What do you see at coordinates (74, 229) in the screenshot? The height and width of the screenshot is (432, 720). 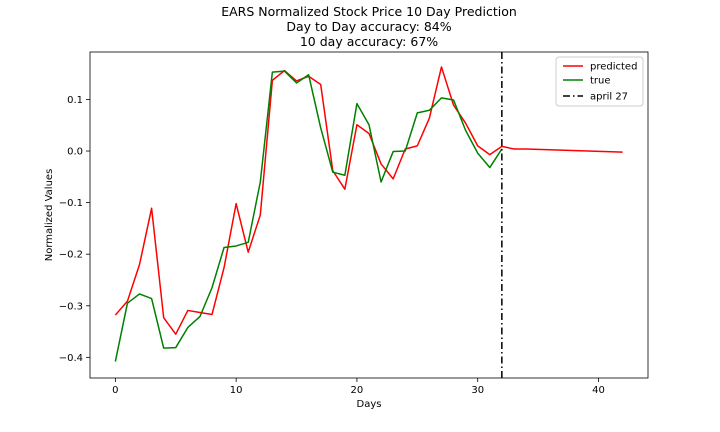 I see `y-axis-ticks: −0.4 −0.3 −0.2 −0.1 0.0 0.1` at bounding box center [74, 229].